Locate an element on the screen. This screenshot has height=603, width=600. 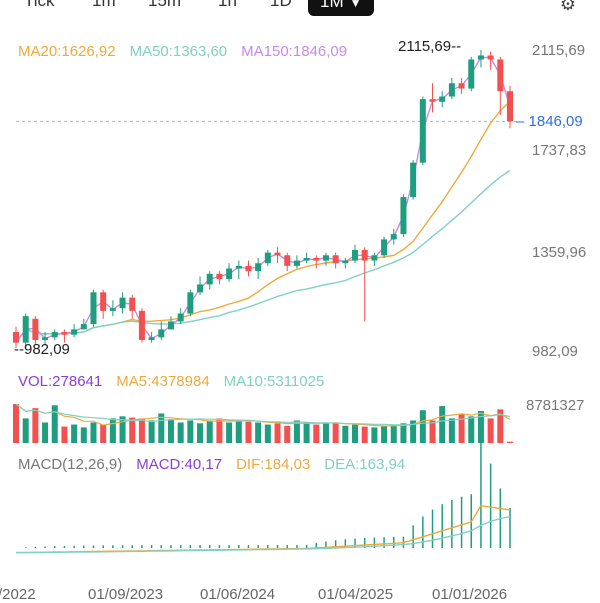
y-label-low: 982,09 is located at coordinates (555, 351).